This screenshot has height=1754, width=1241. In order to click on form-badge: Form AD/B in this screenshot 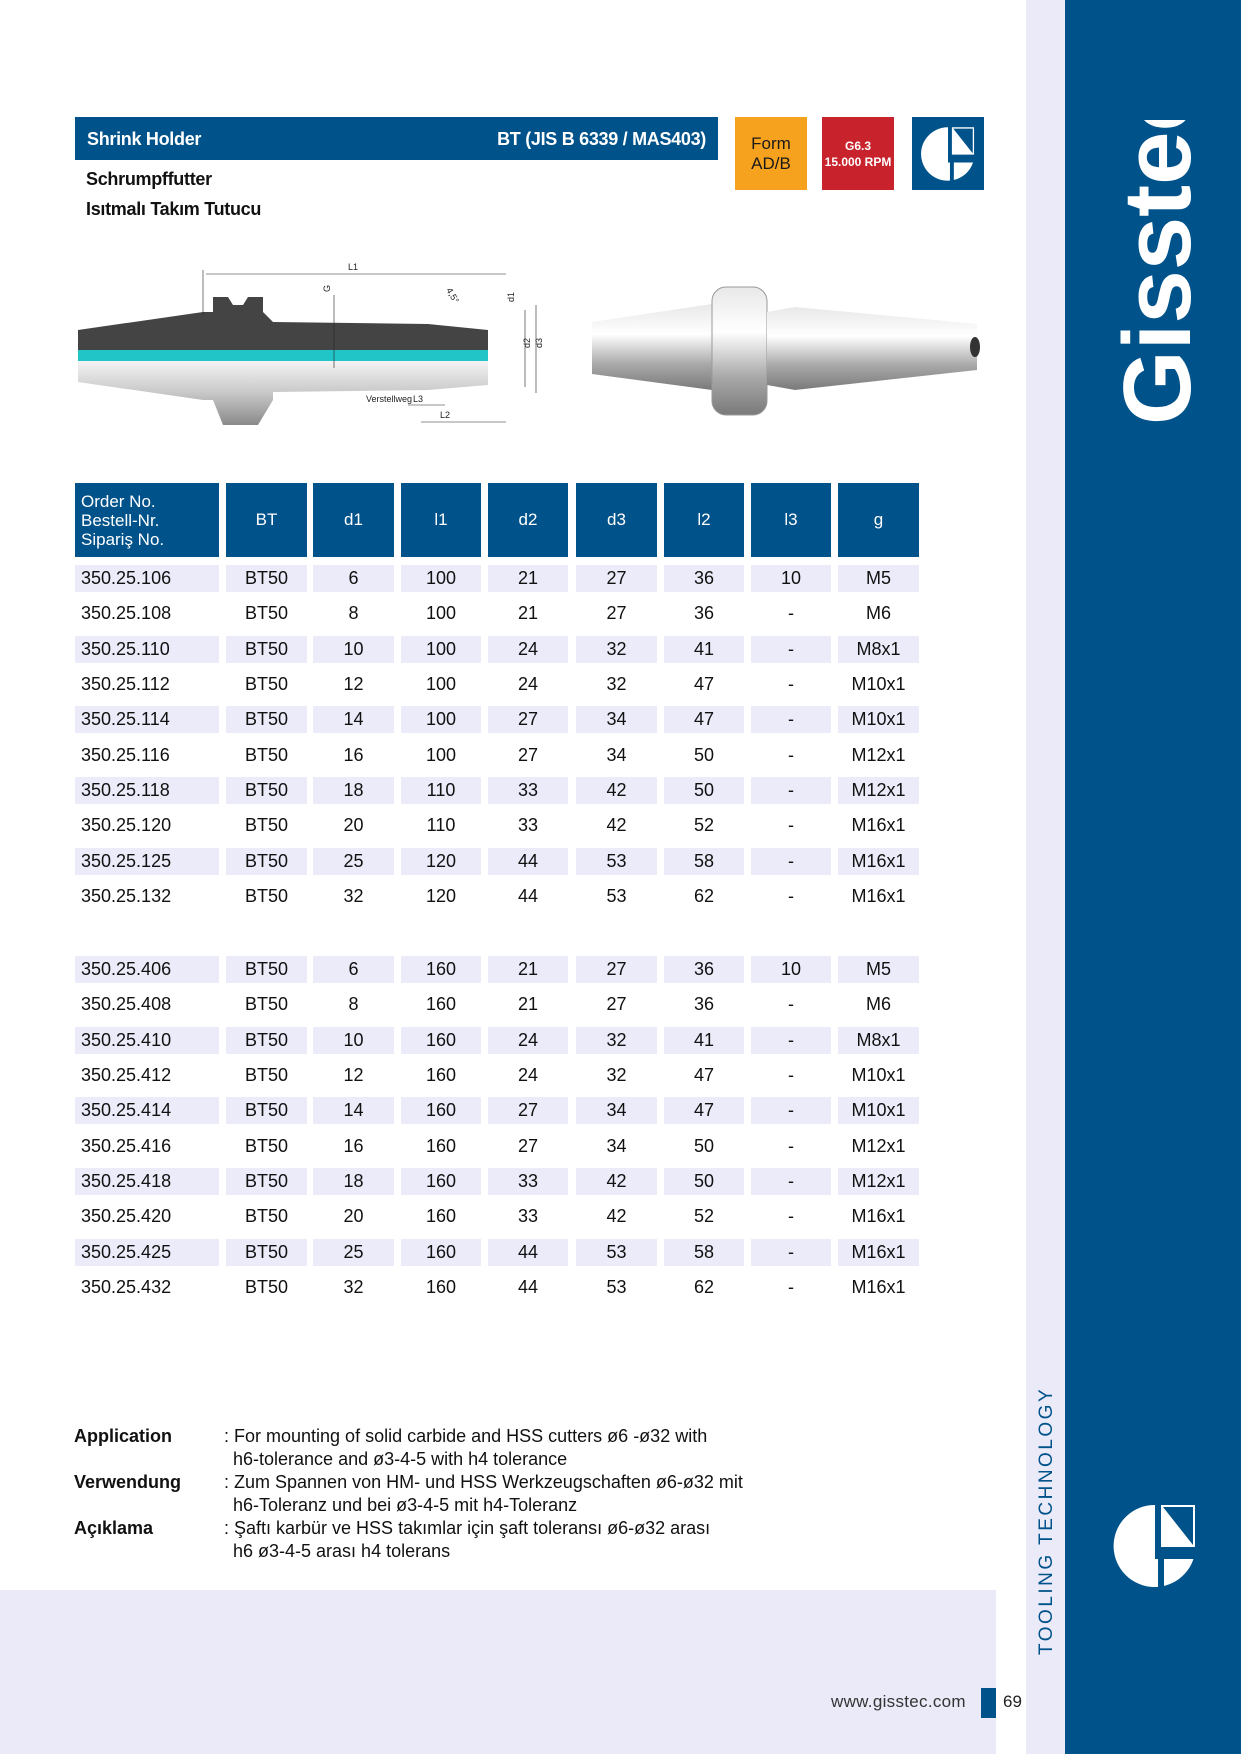, I will do `click(771, 153)`.